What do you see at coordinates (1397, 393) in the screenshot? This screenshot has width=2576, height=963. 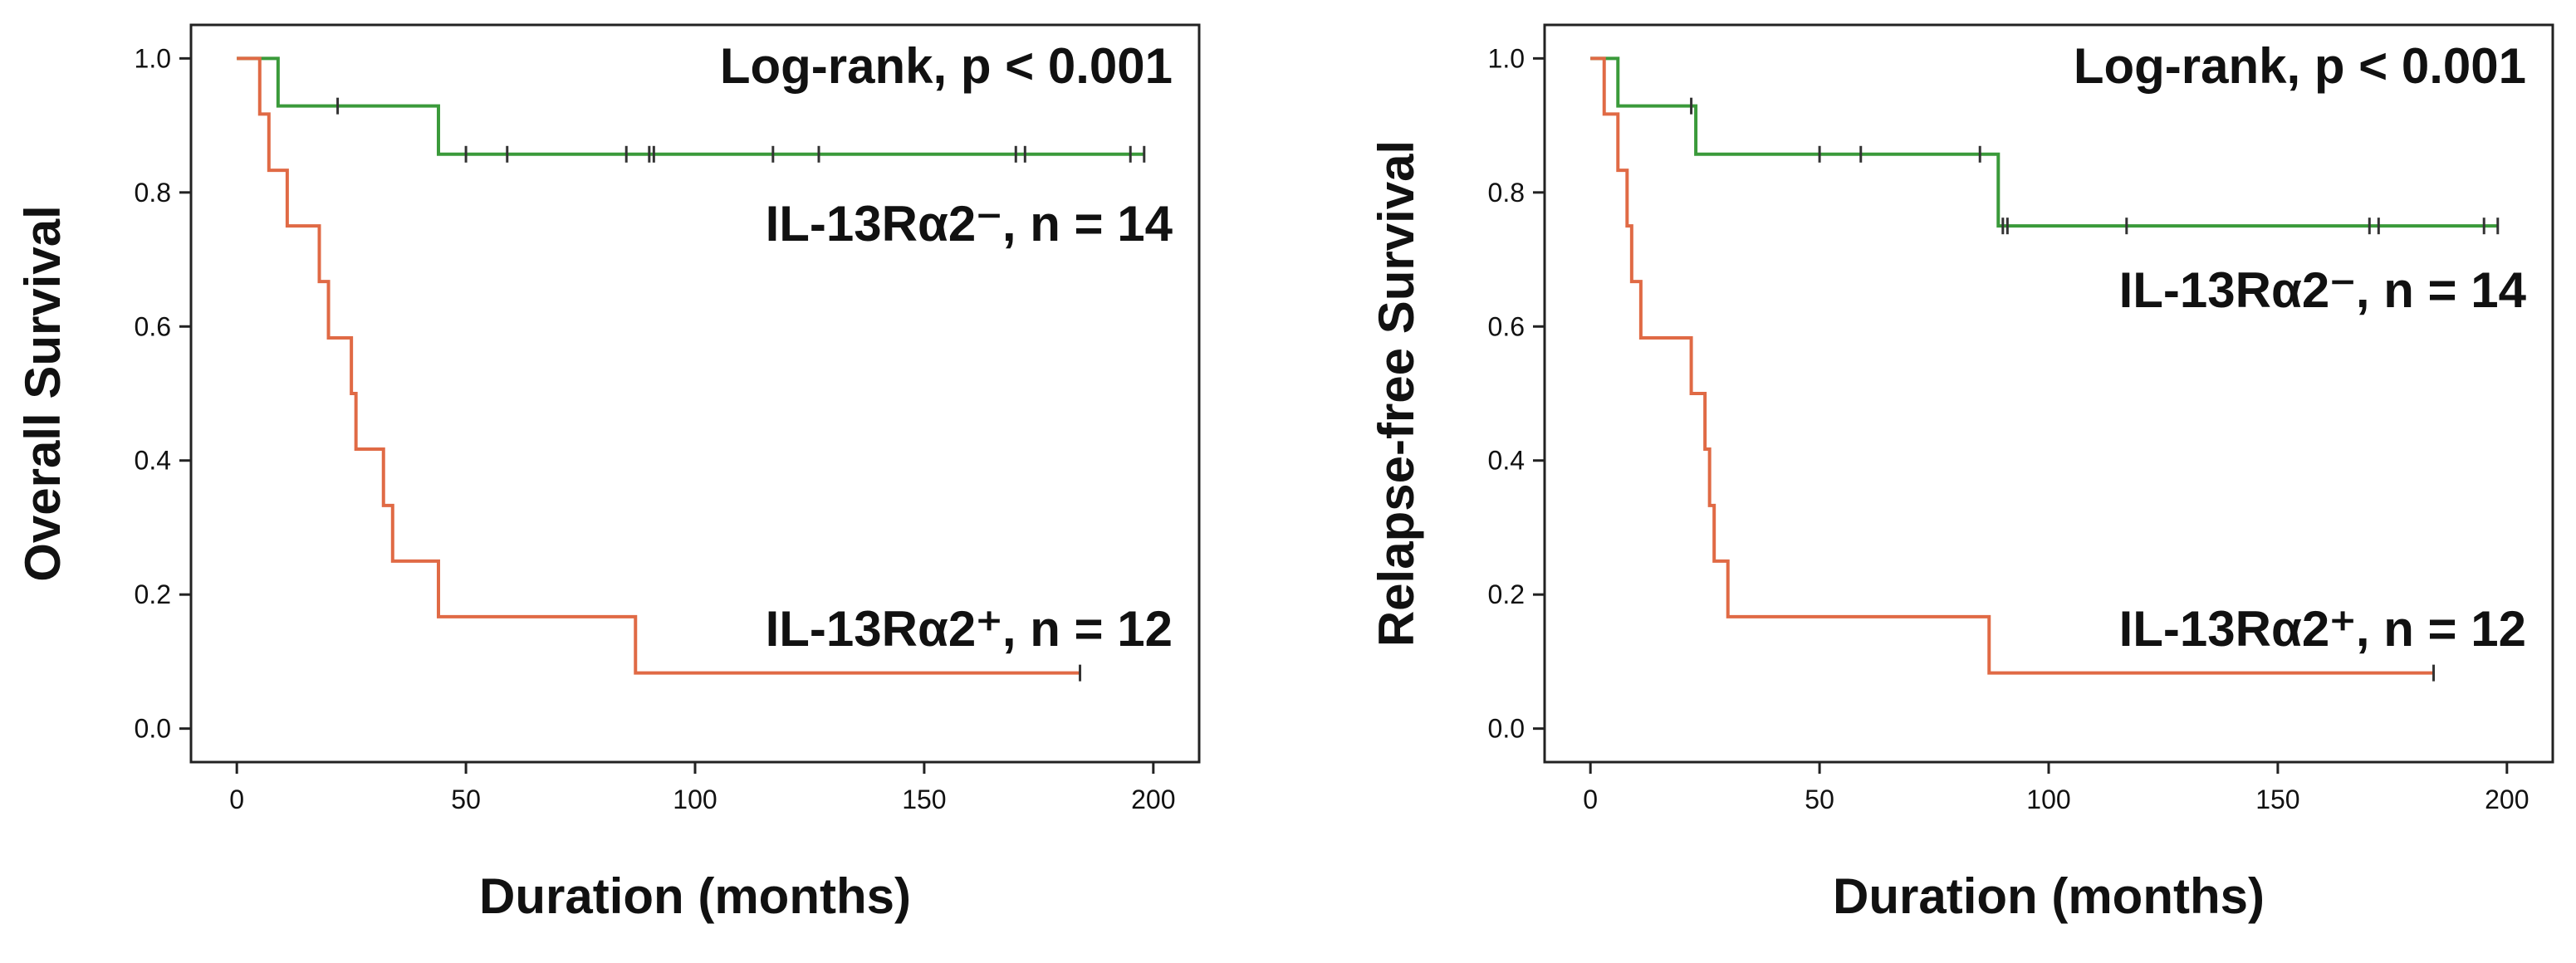 I see `y-axis-title: Relapse-free Survival` at bounding box center [1397, 393].